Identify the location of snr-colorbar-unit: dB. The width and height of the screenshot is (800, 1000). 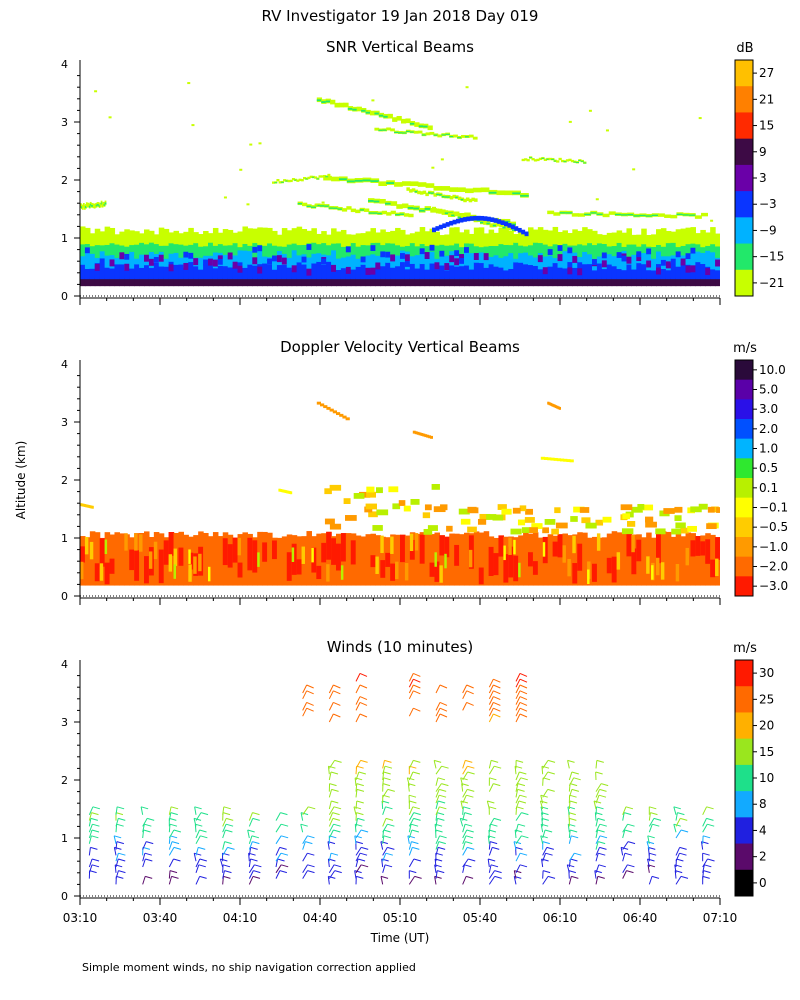
(744, 48).